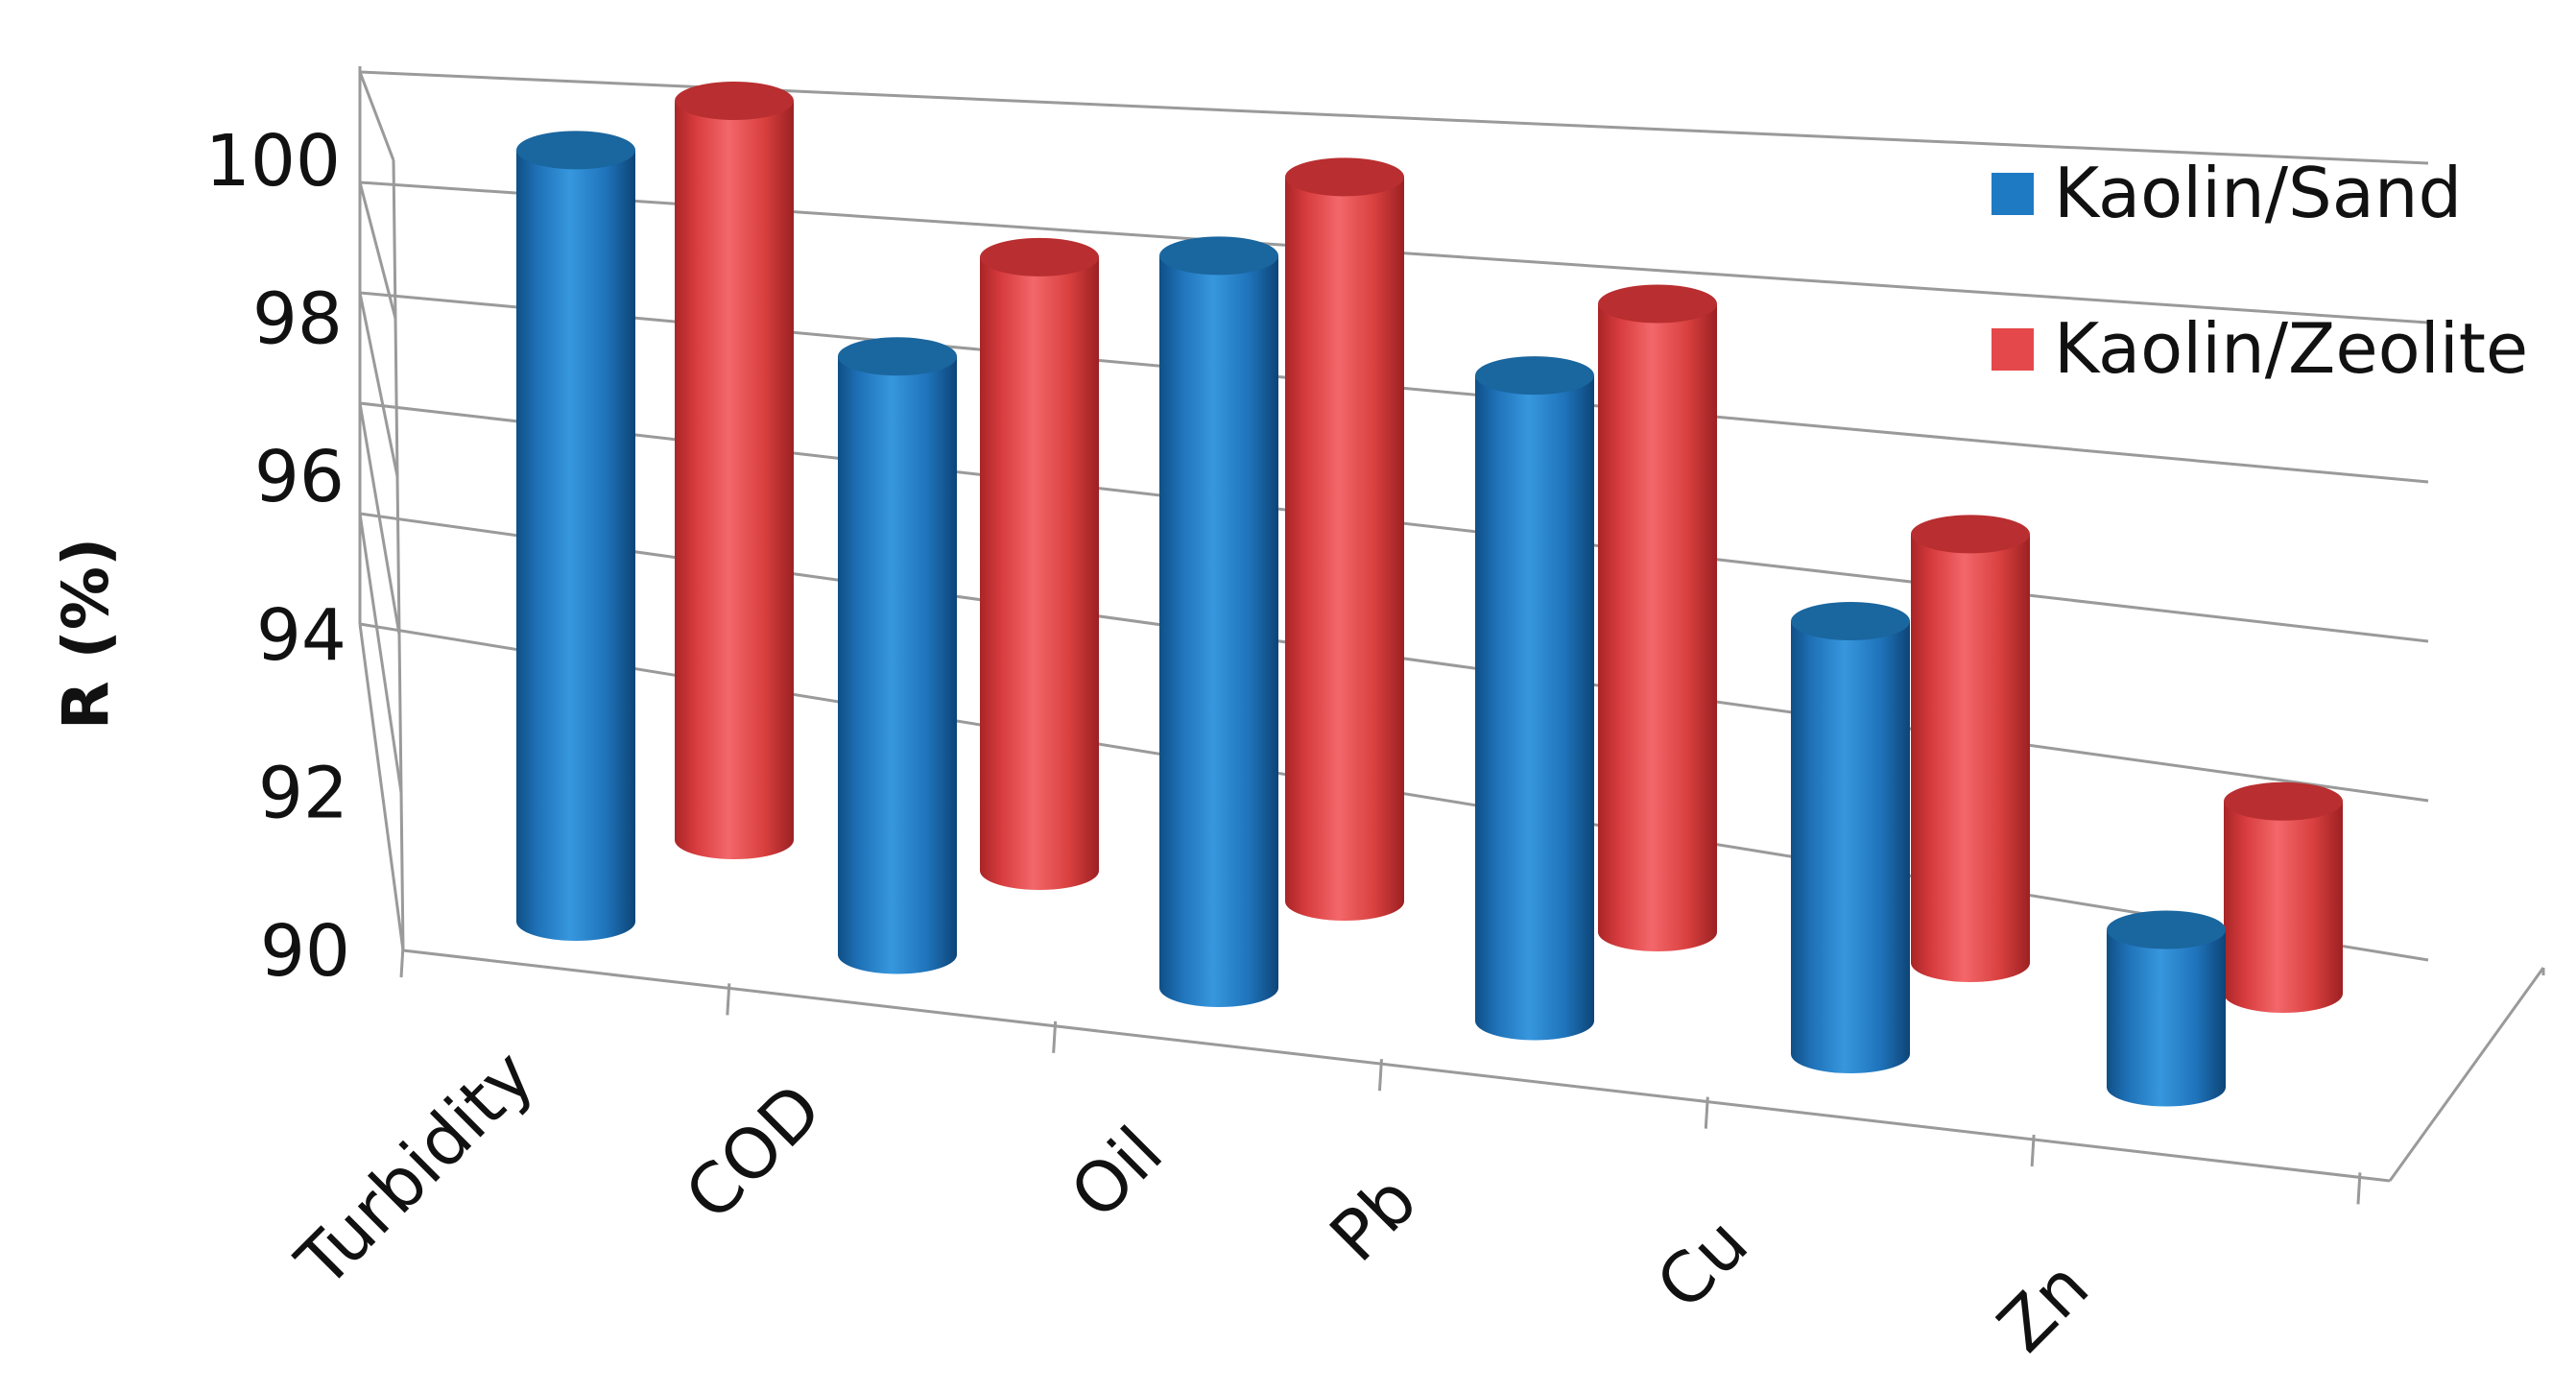 The image size is (2576, 1393). I want to click on y-tick-label: 94, so click(301, 635).